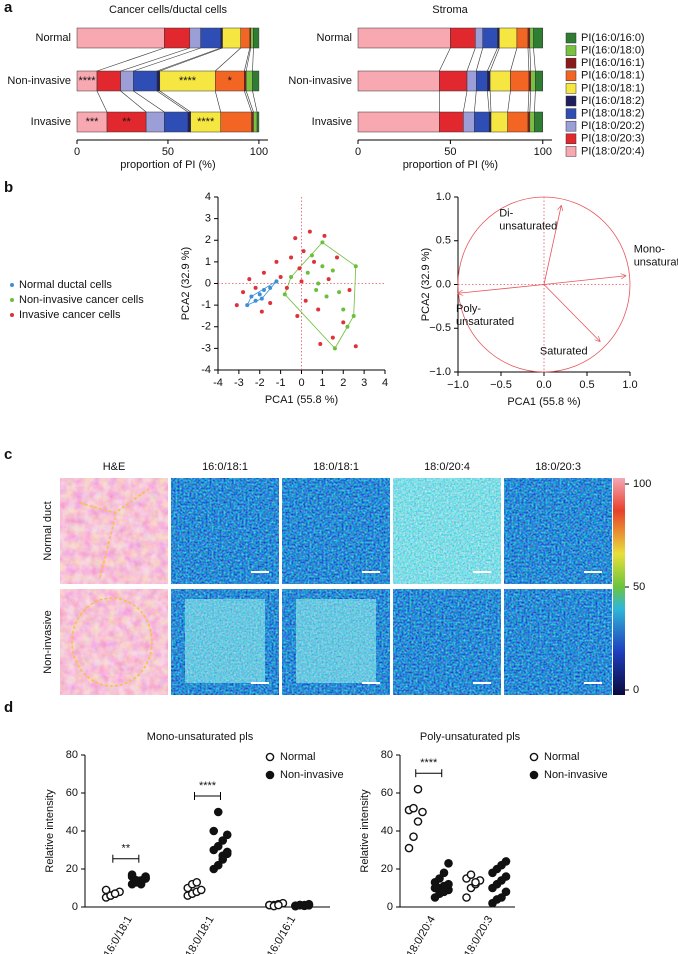  I want to click on vector-label: Di-, so click(506, 214).